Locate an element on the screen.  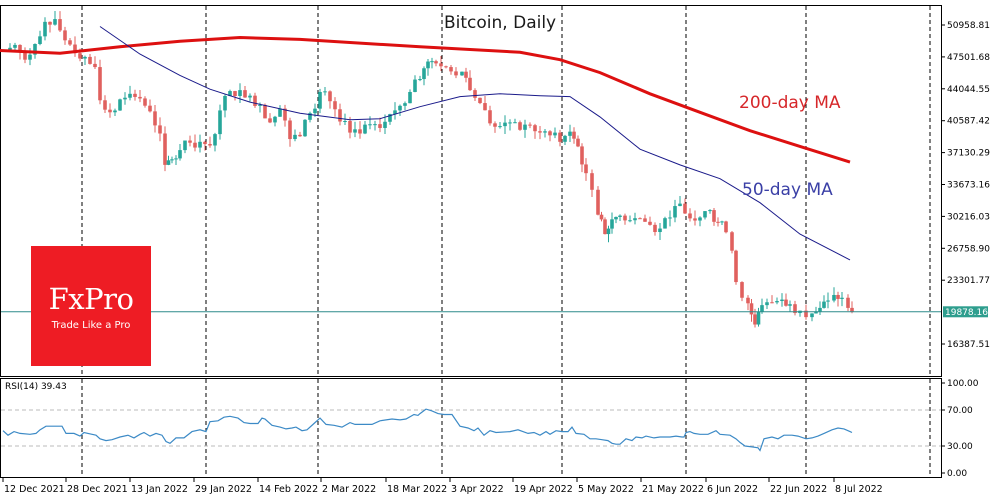
rsi-level-lines is located at coordinates (471, 428).